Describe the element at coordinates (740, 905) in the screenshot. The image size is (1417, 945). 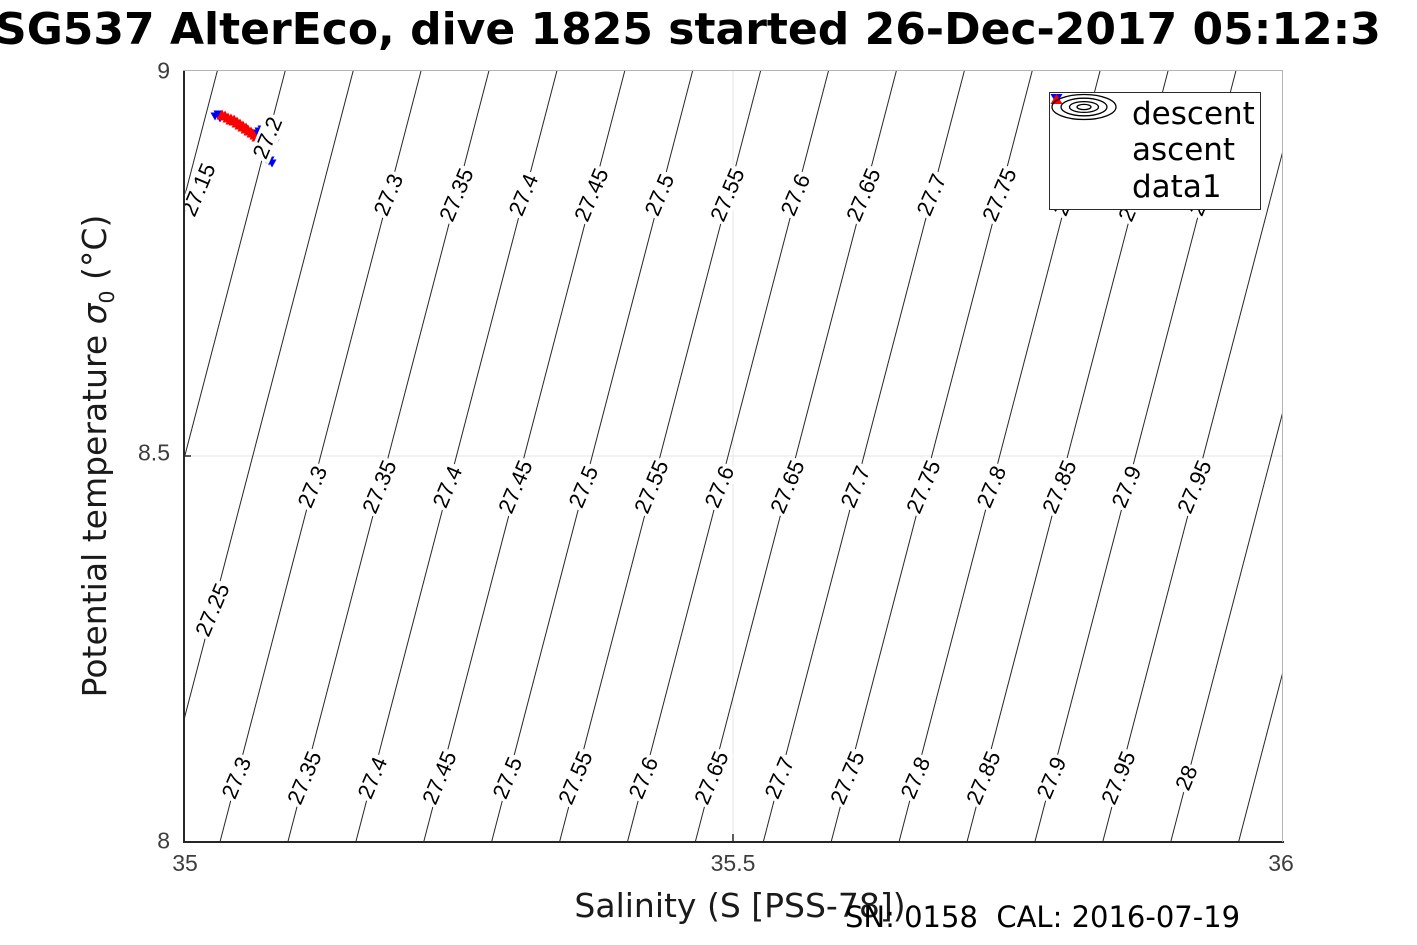
I see `x-axis-label: Salinity (S [PSS-78])` at that location.